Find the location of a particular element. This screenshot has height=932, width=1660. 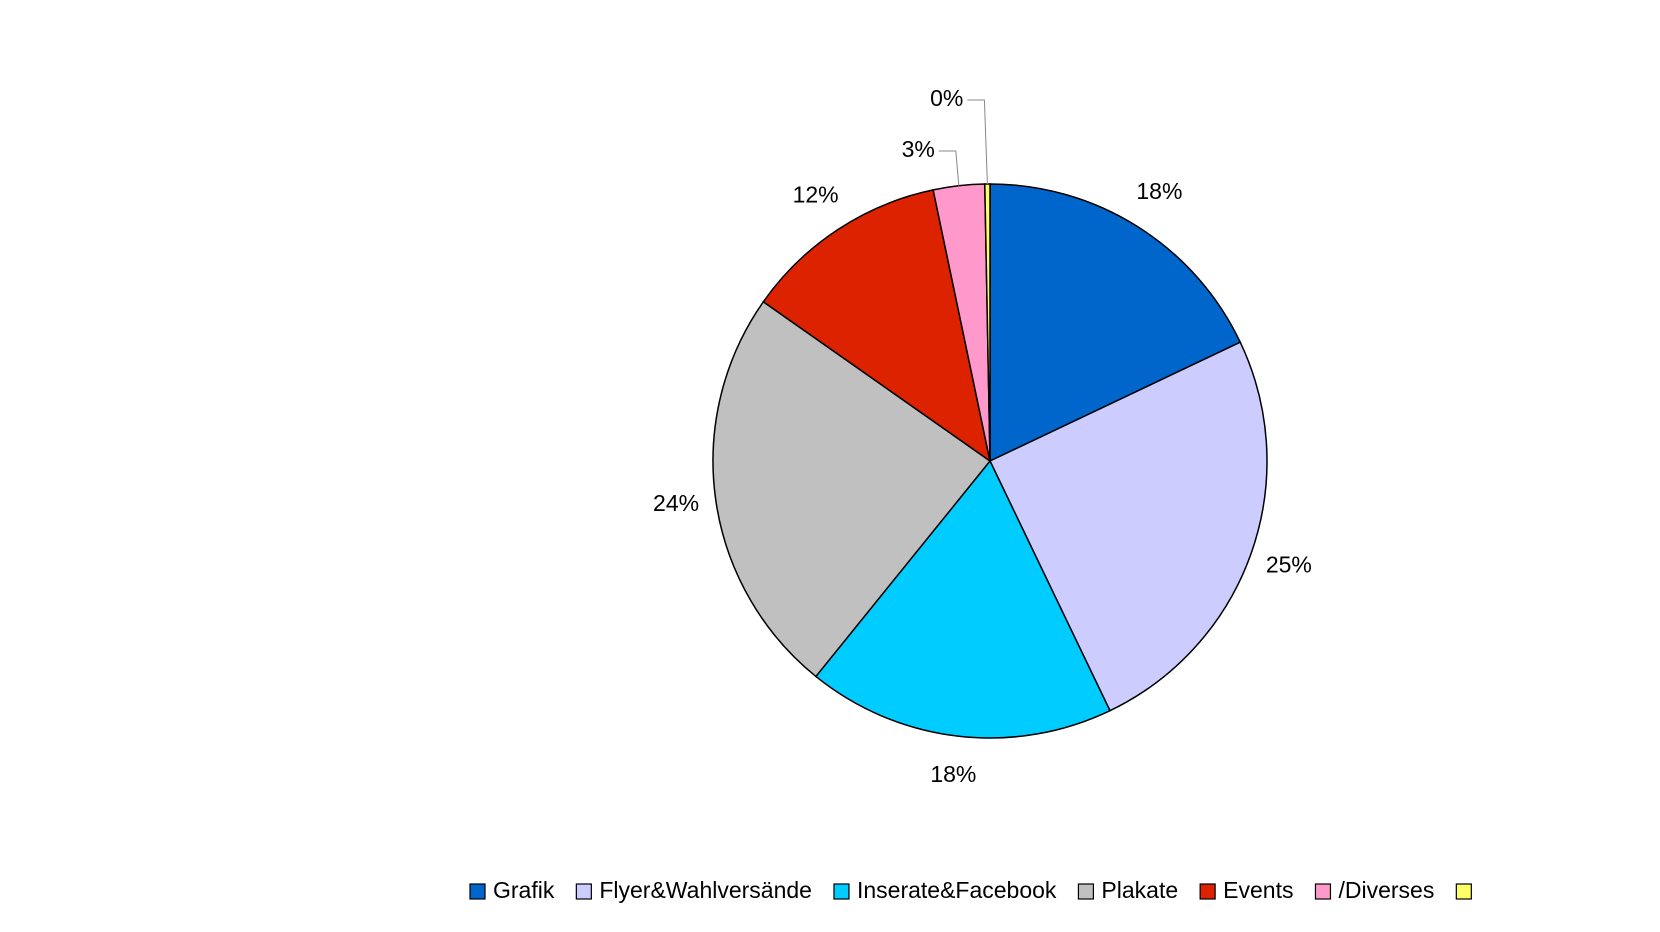

legend-label: Grafik is located at coordinates (524, 890).